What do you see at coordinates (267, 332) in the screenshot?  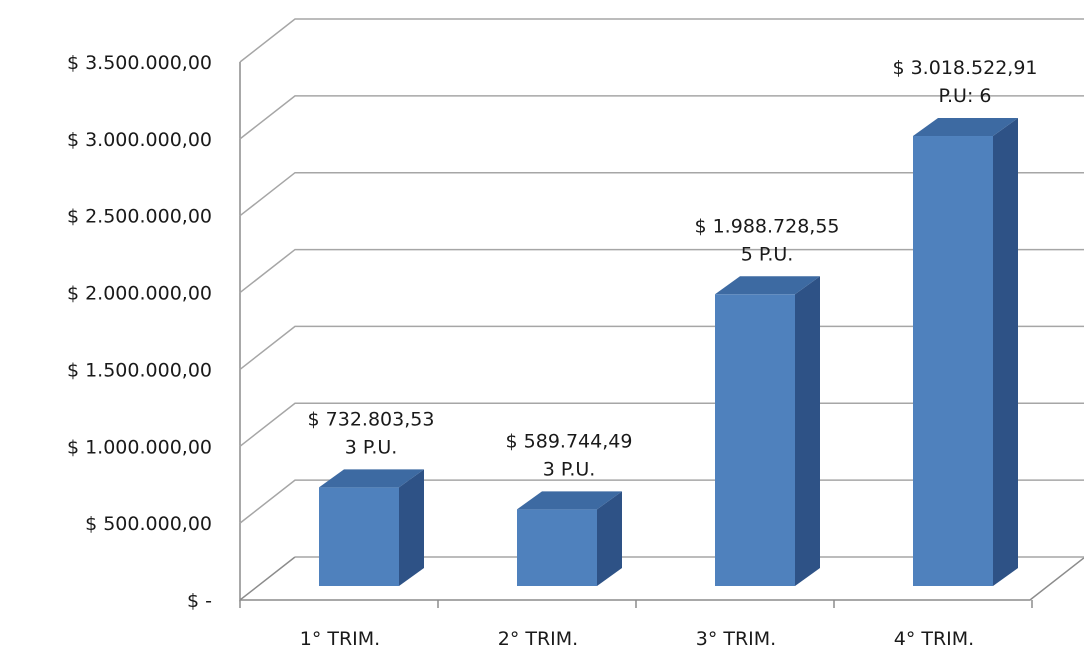 I see `back-wall-edge` at bounding box center [267, 332].